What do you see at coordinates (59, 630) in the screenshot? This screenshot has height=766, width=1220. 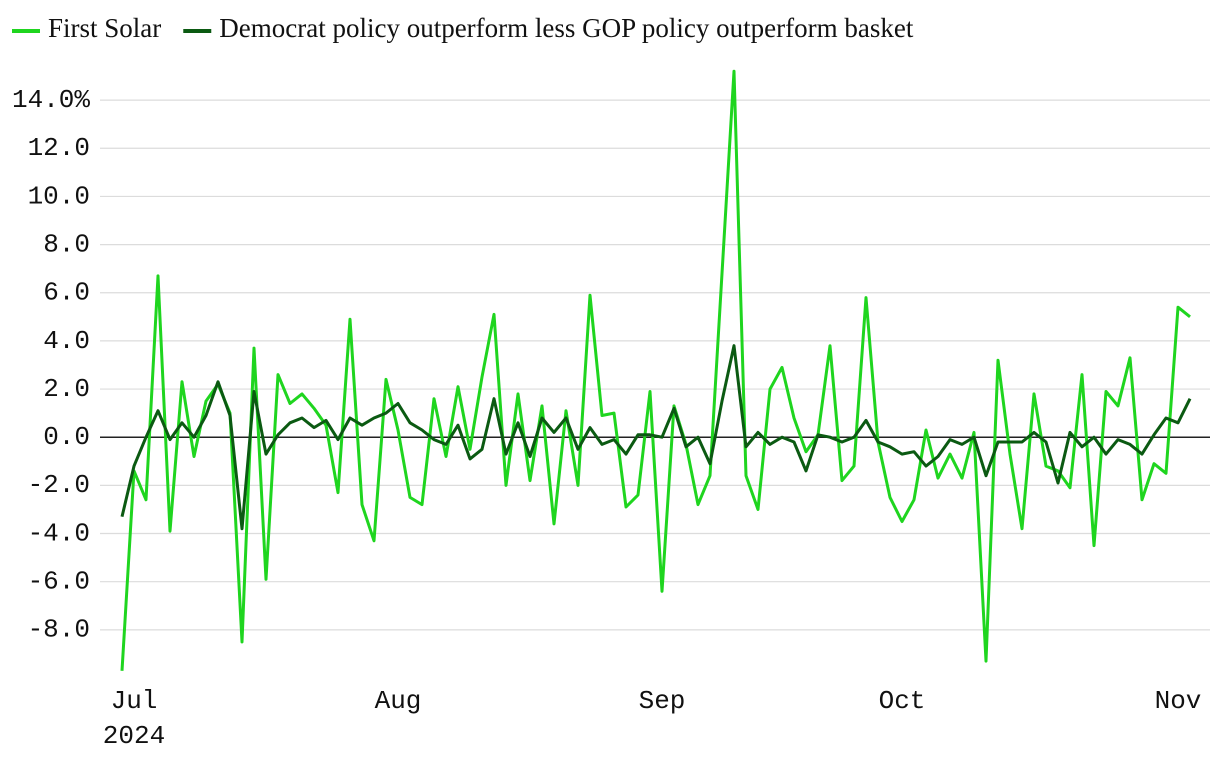 I see `y-tick-label: -8.0` at bounding box center [59, 630].